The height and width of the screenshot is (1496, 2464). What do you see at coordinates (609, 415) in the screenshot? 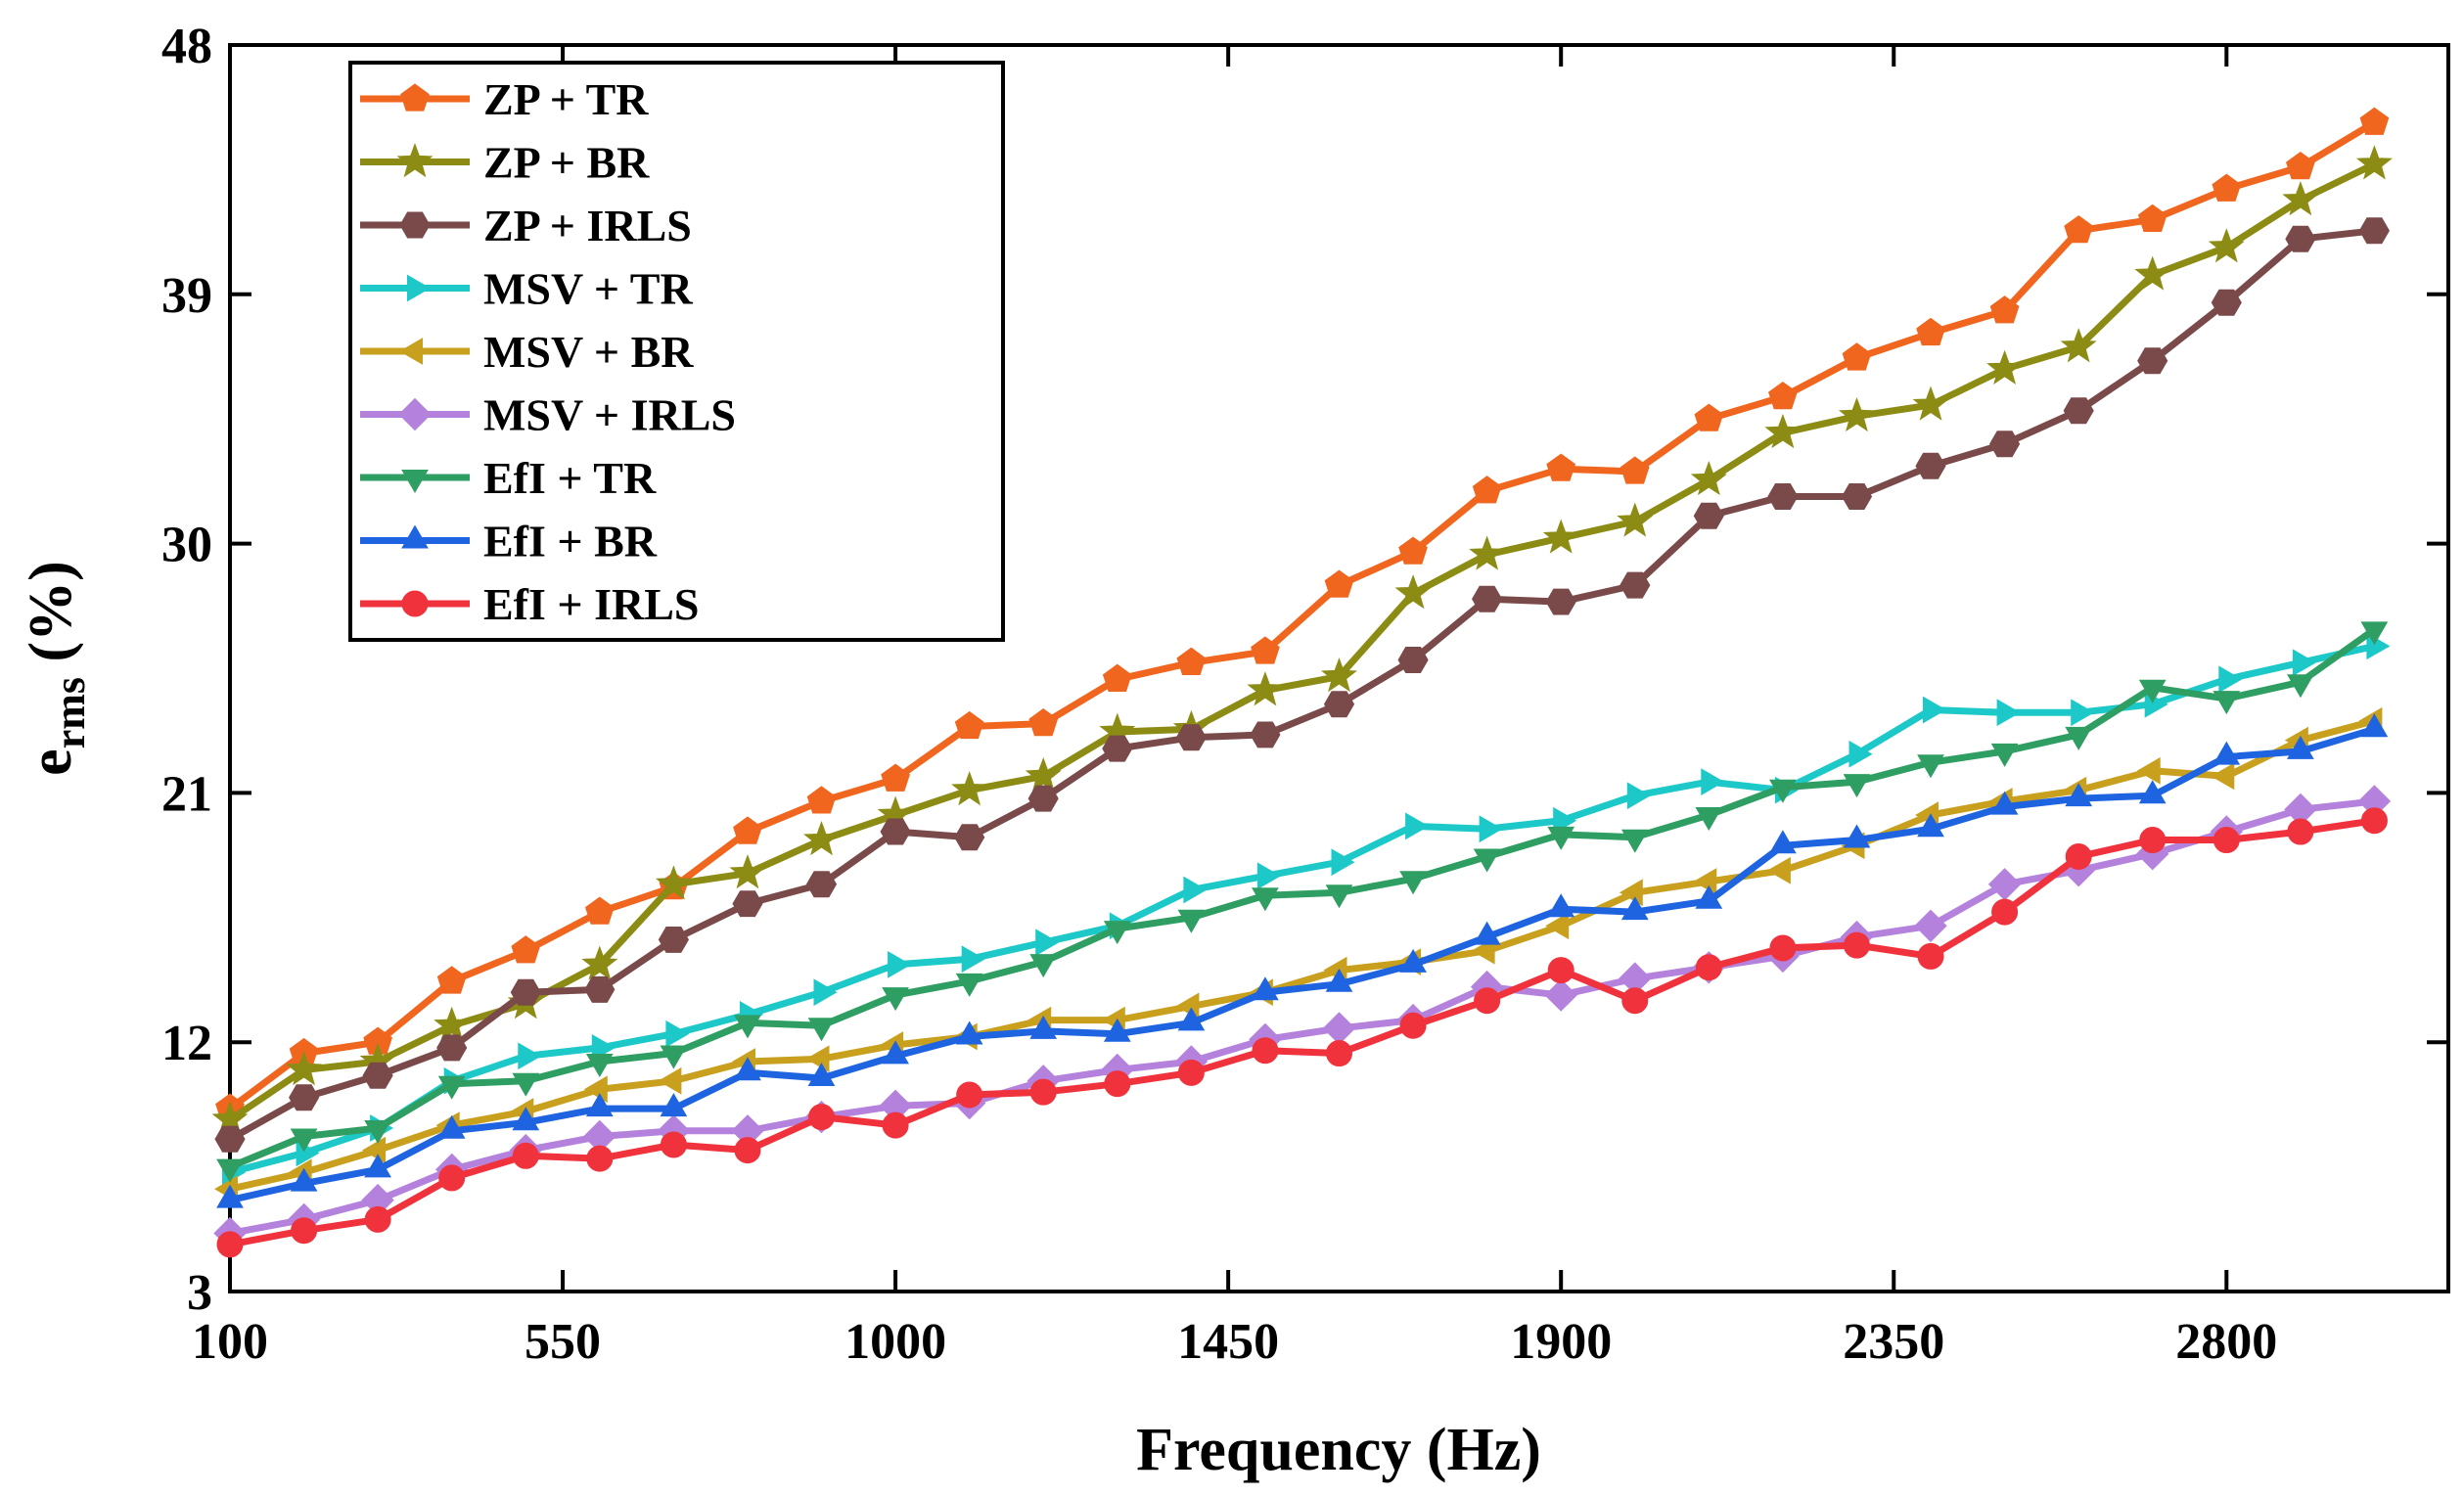
I see `legend-label: MSV + IRLS` at bounding box center [609, 415].